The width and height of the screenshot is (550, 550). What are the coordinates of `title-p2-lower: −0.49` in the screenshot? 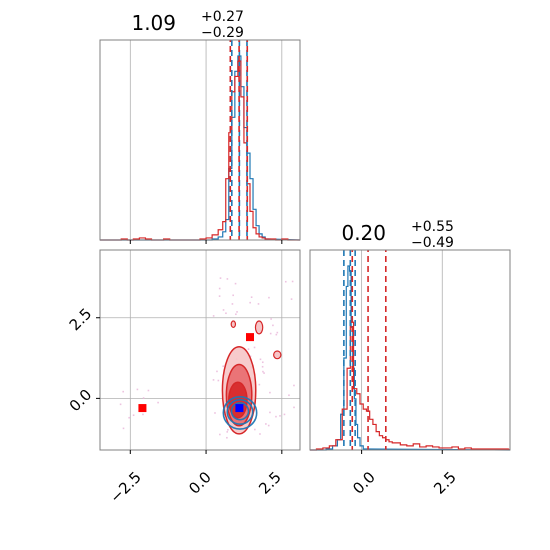 It's located at (432, 243).